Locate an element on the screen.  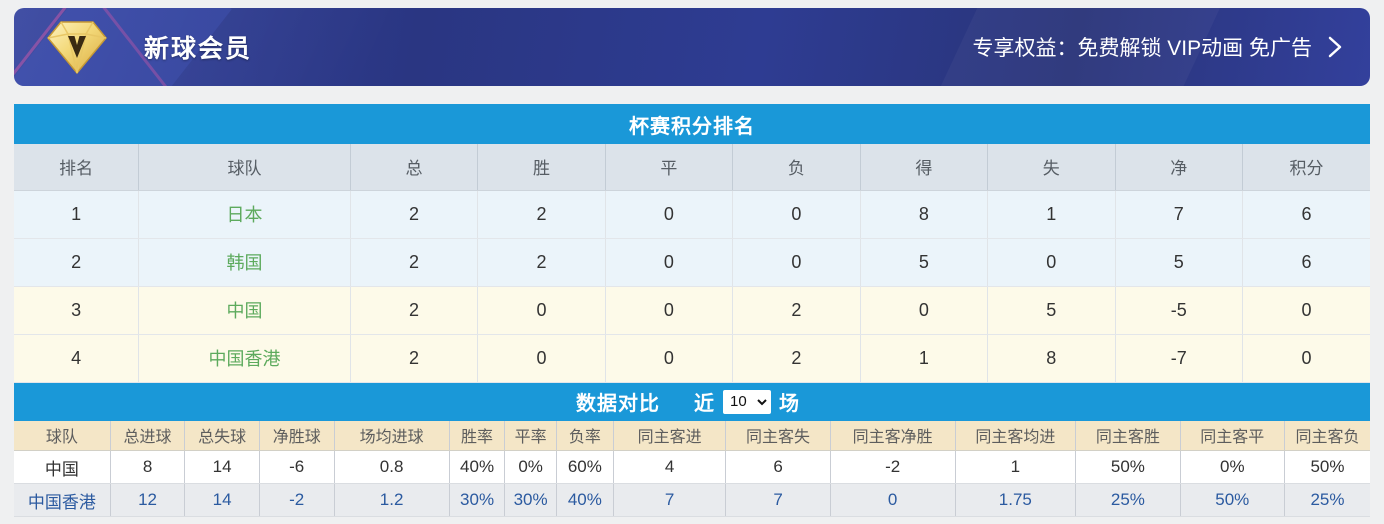
table-row: 2 韩国 2 2 0 0 5 0 5 6 is located at coordinates (692, 262).